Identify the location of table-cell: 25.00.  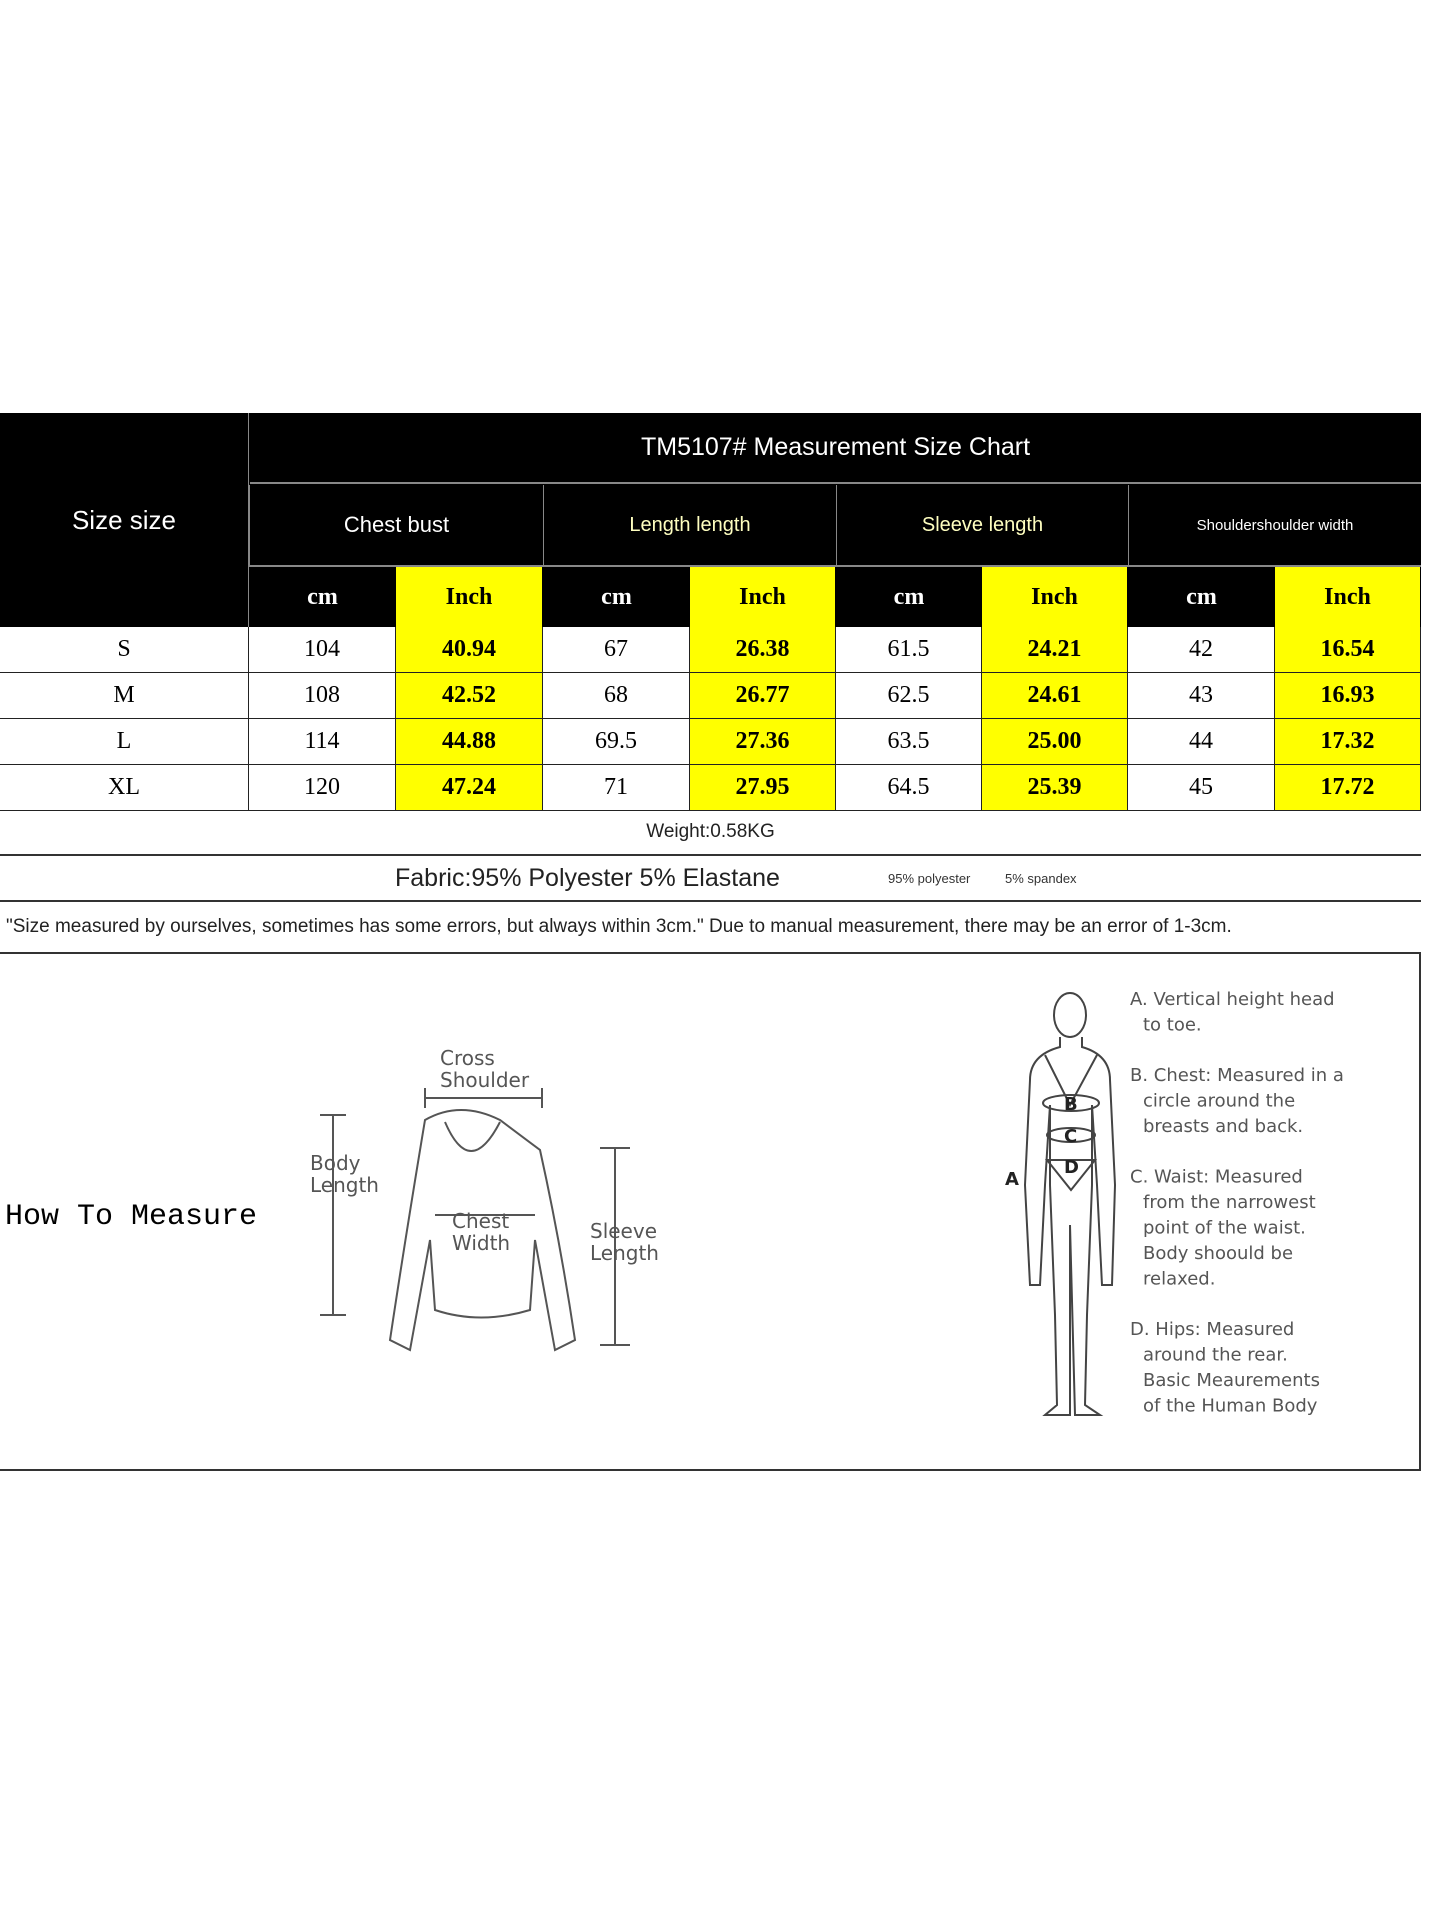
(1055, 742).